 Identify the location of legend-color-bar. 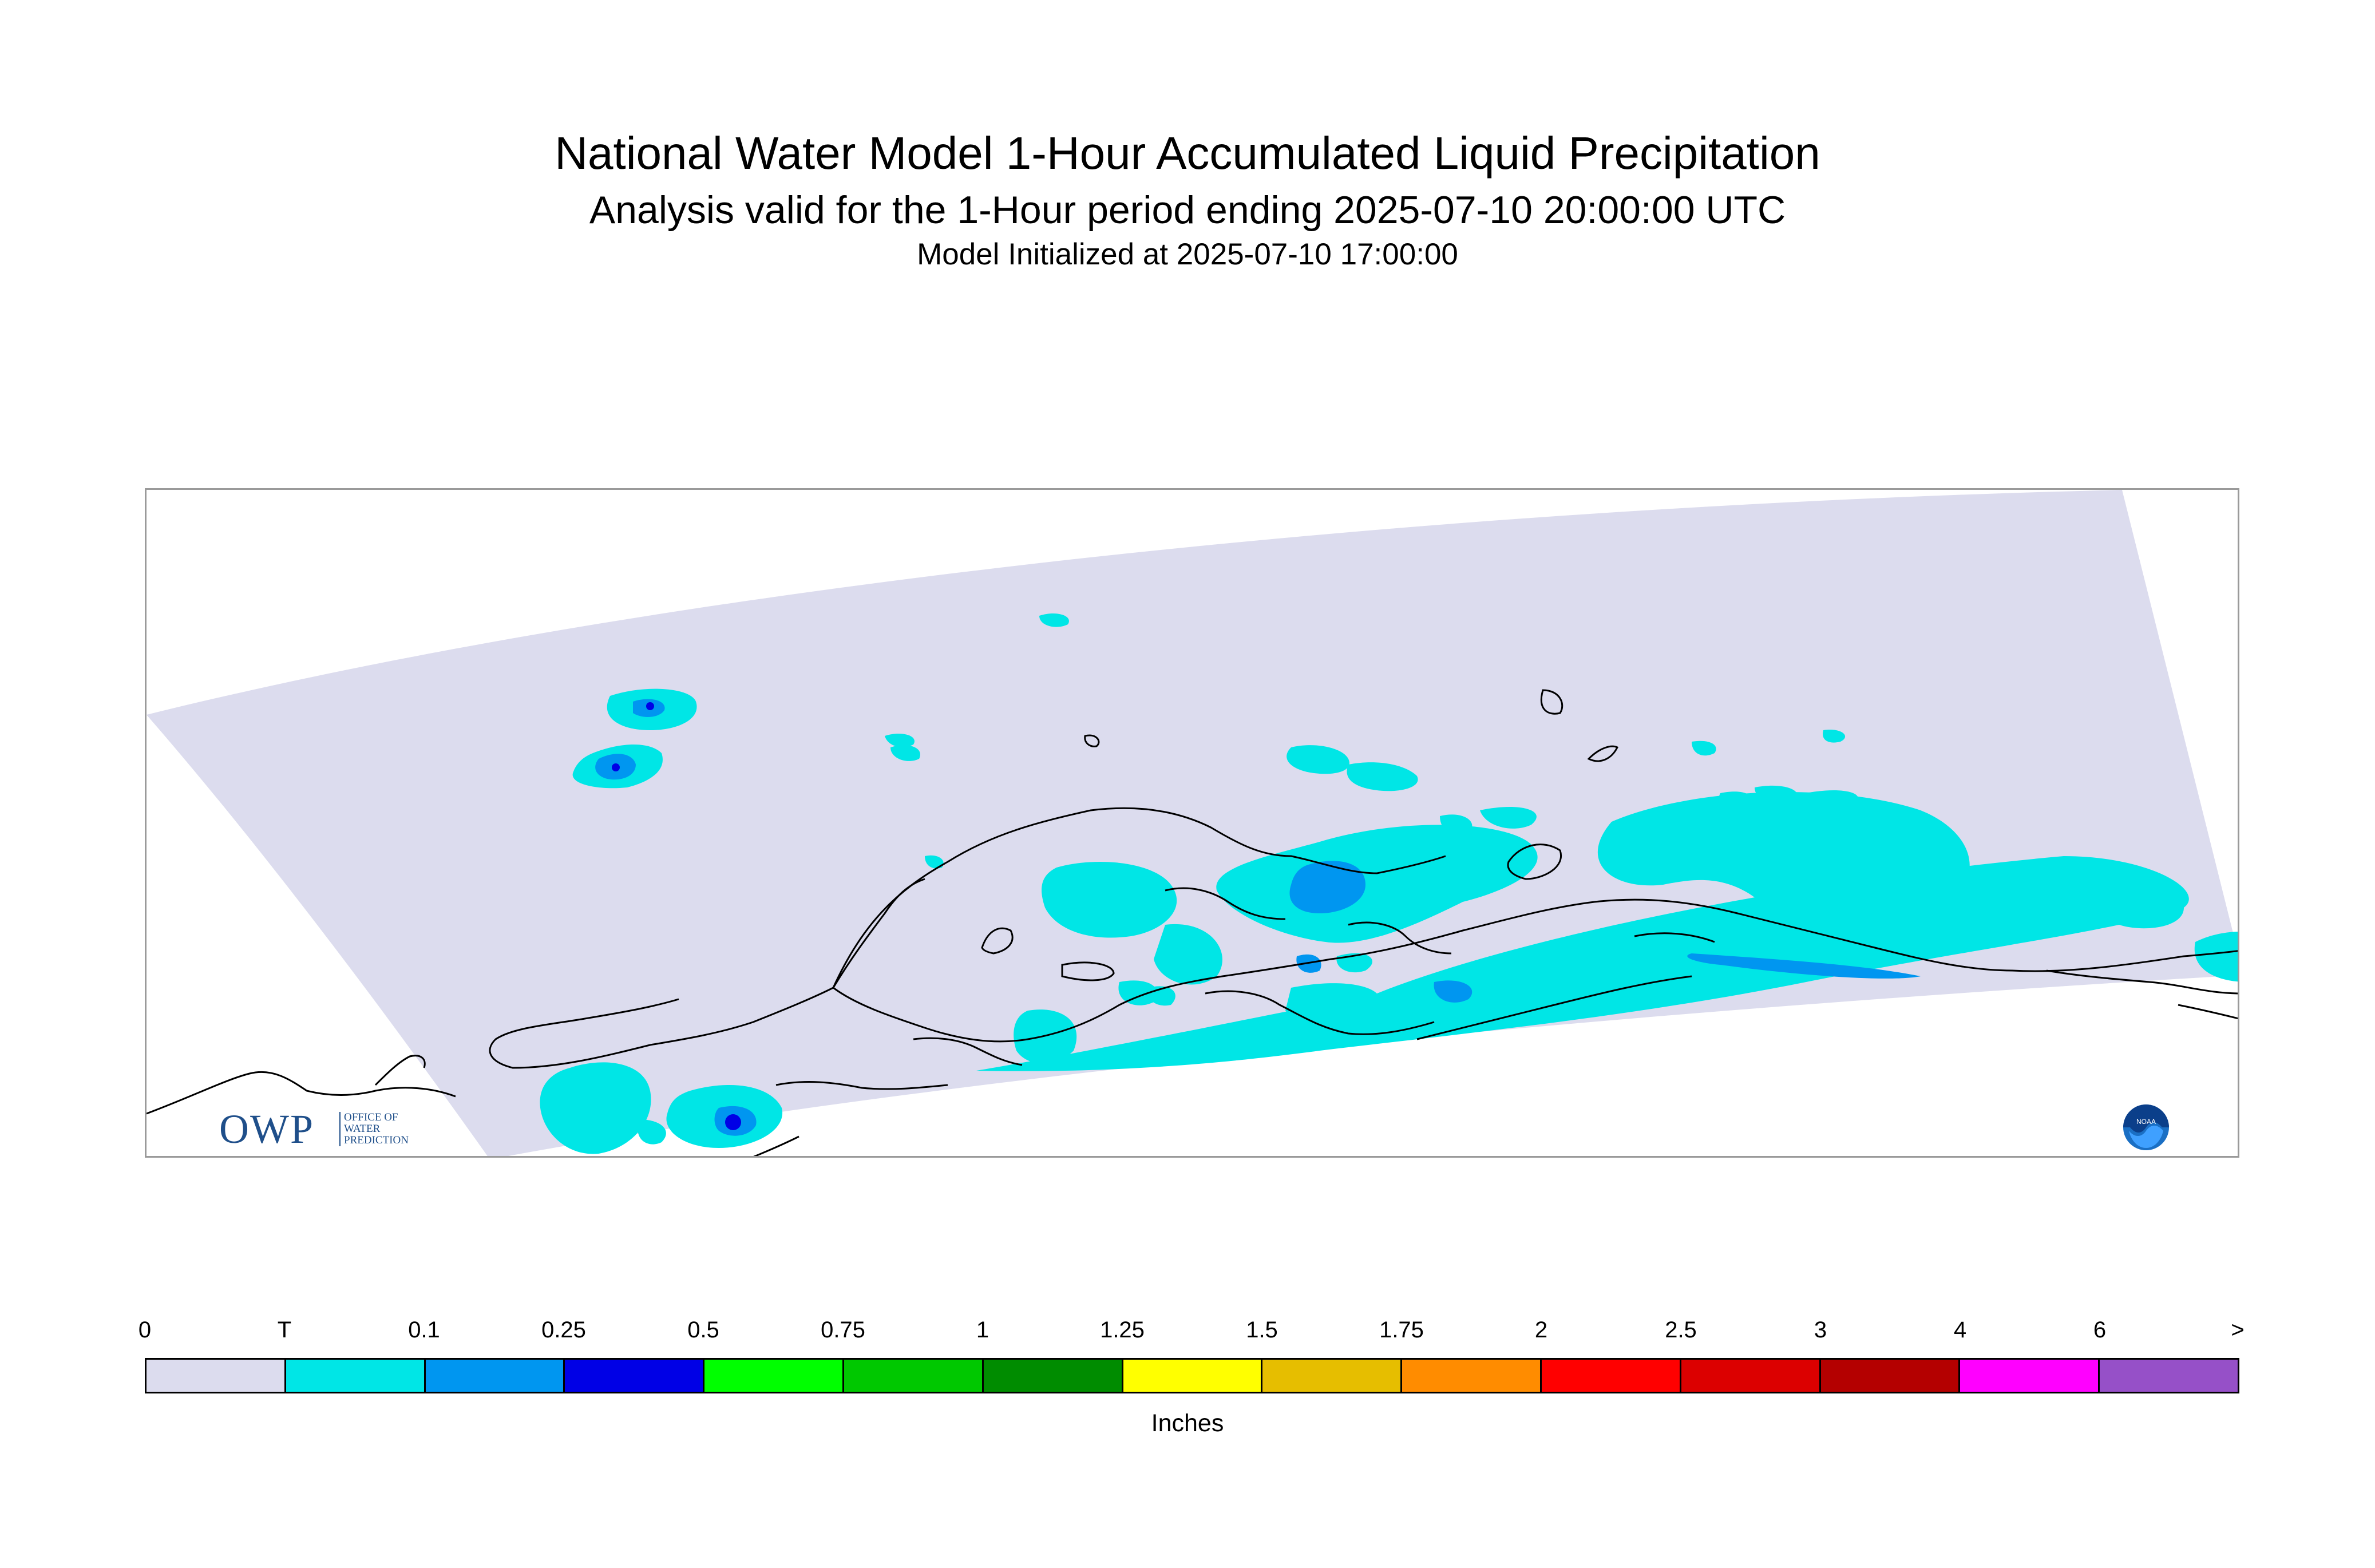
(1192, 1375).